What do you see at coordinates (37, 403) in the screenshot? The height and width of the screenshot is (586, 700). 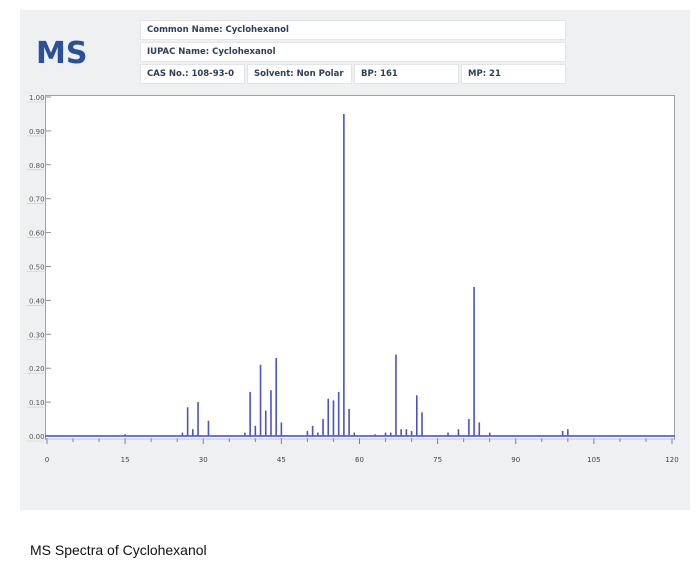 I see `y-tick-label: 0.10` at bounding box center [37, 403].